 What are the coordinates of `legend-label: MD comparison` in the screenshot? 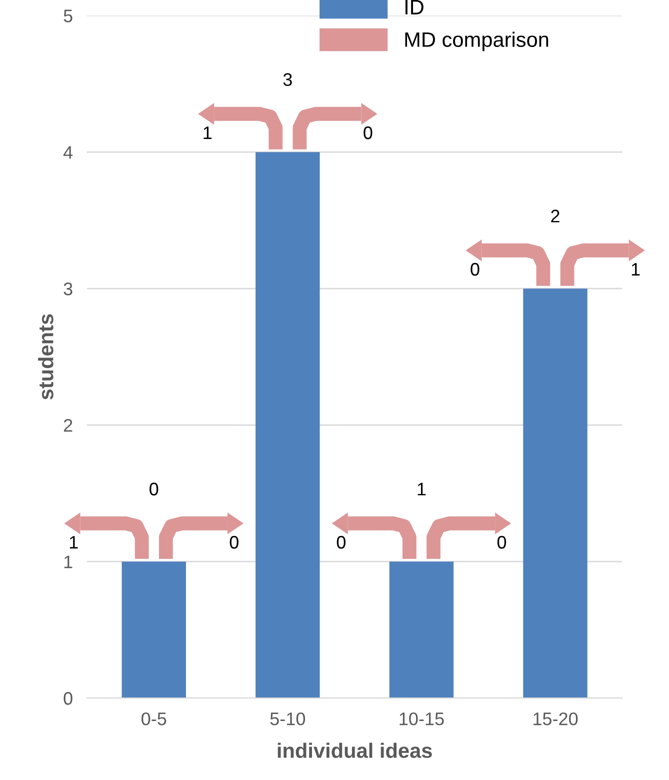 It's located at (476, 42).